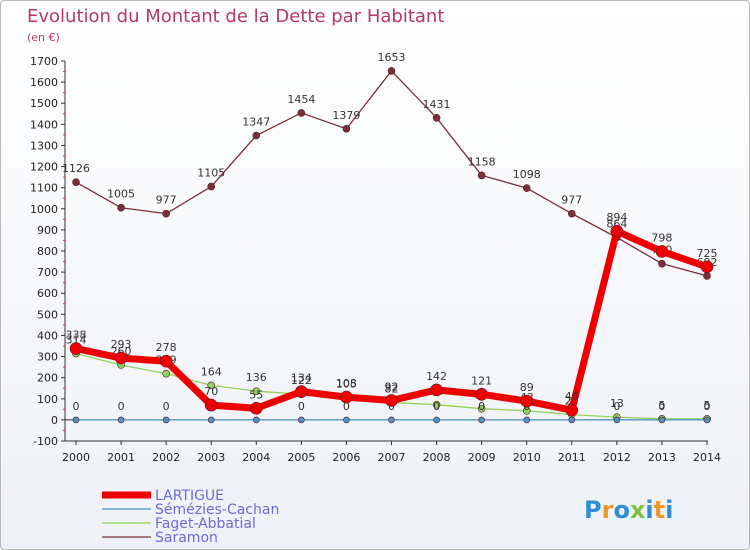 The image size is (750, 550). I want to click on data-label: 1126, so click(76, 168).